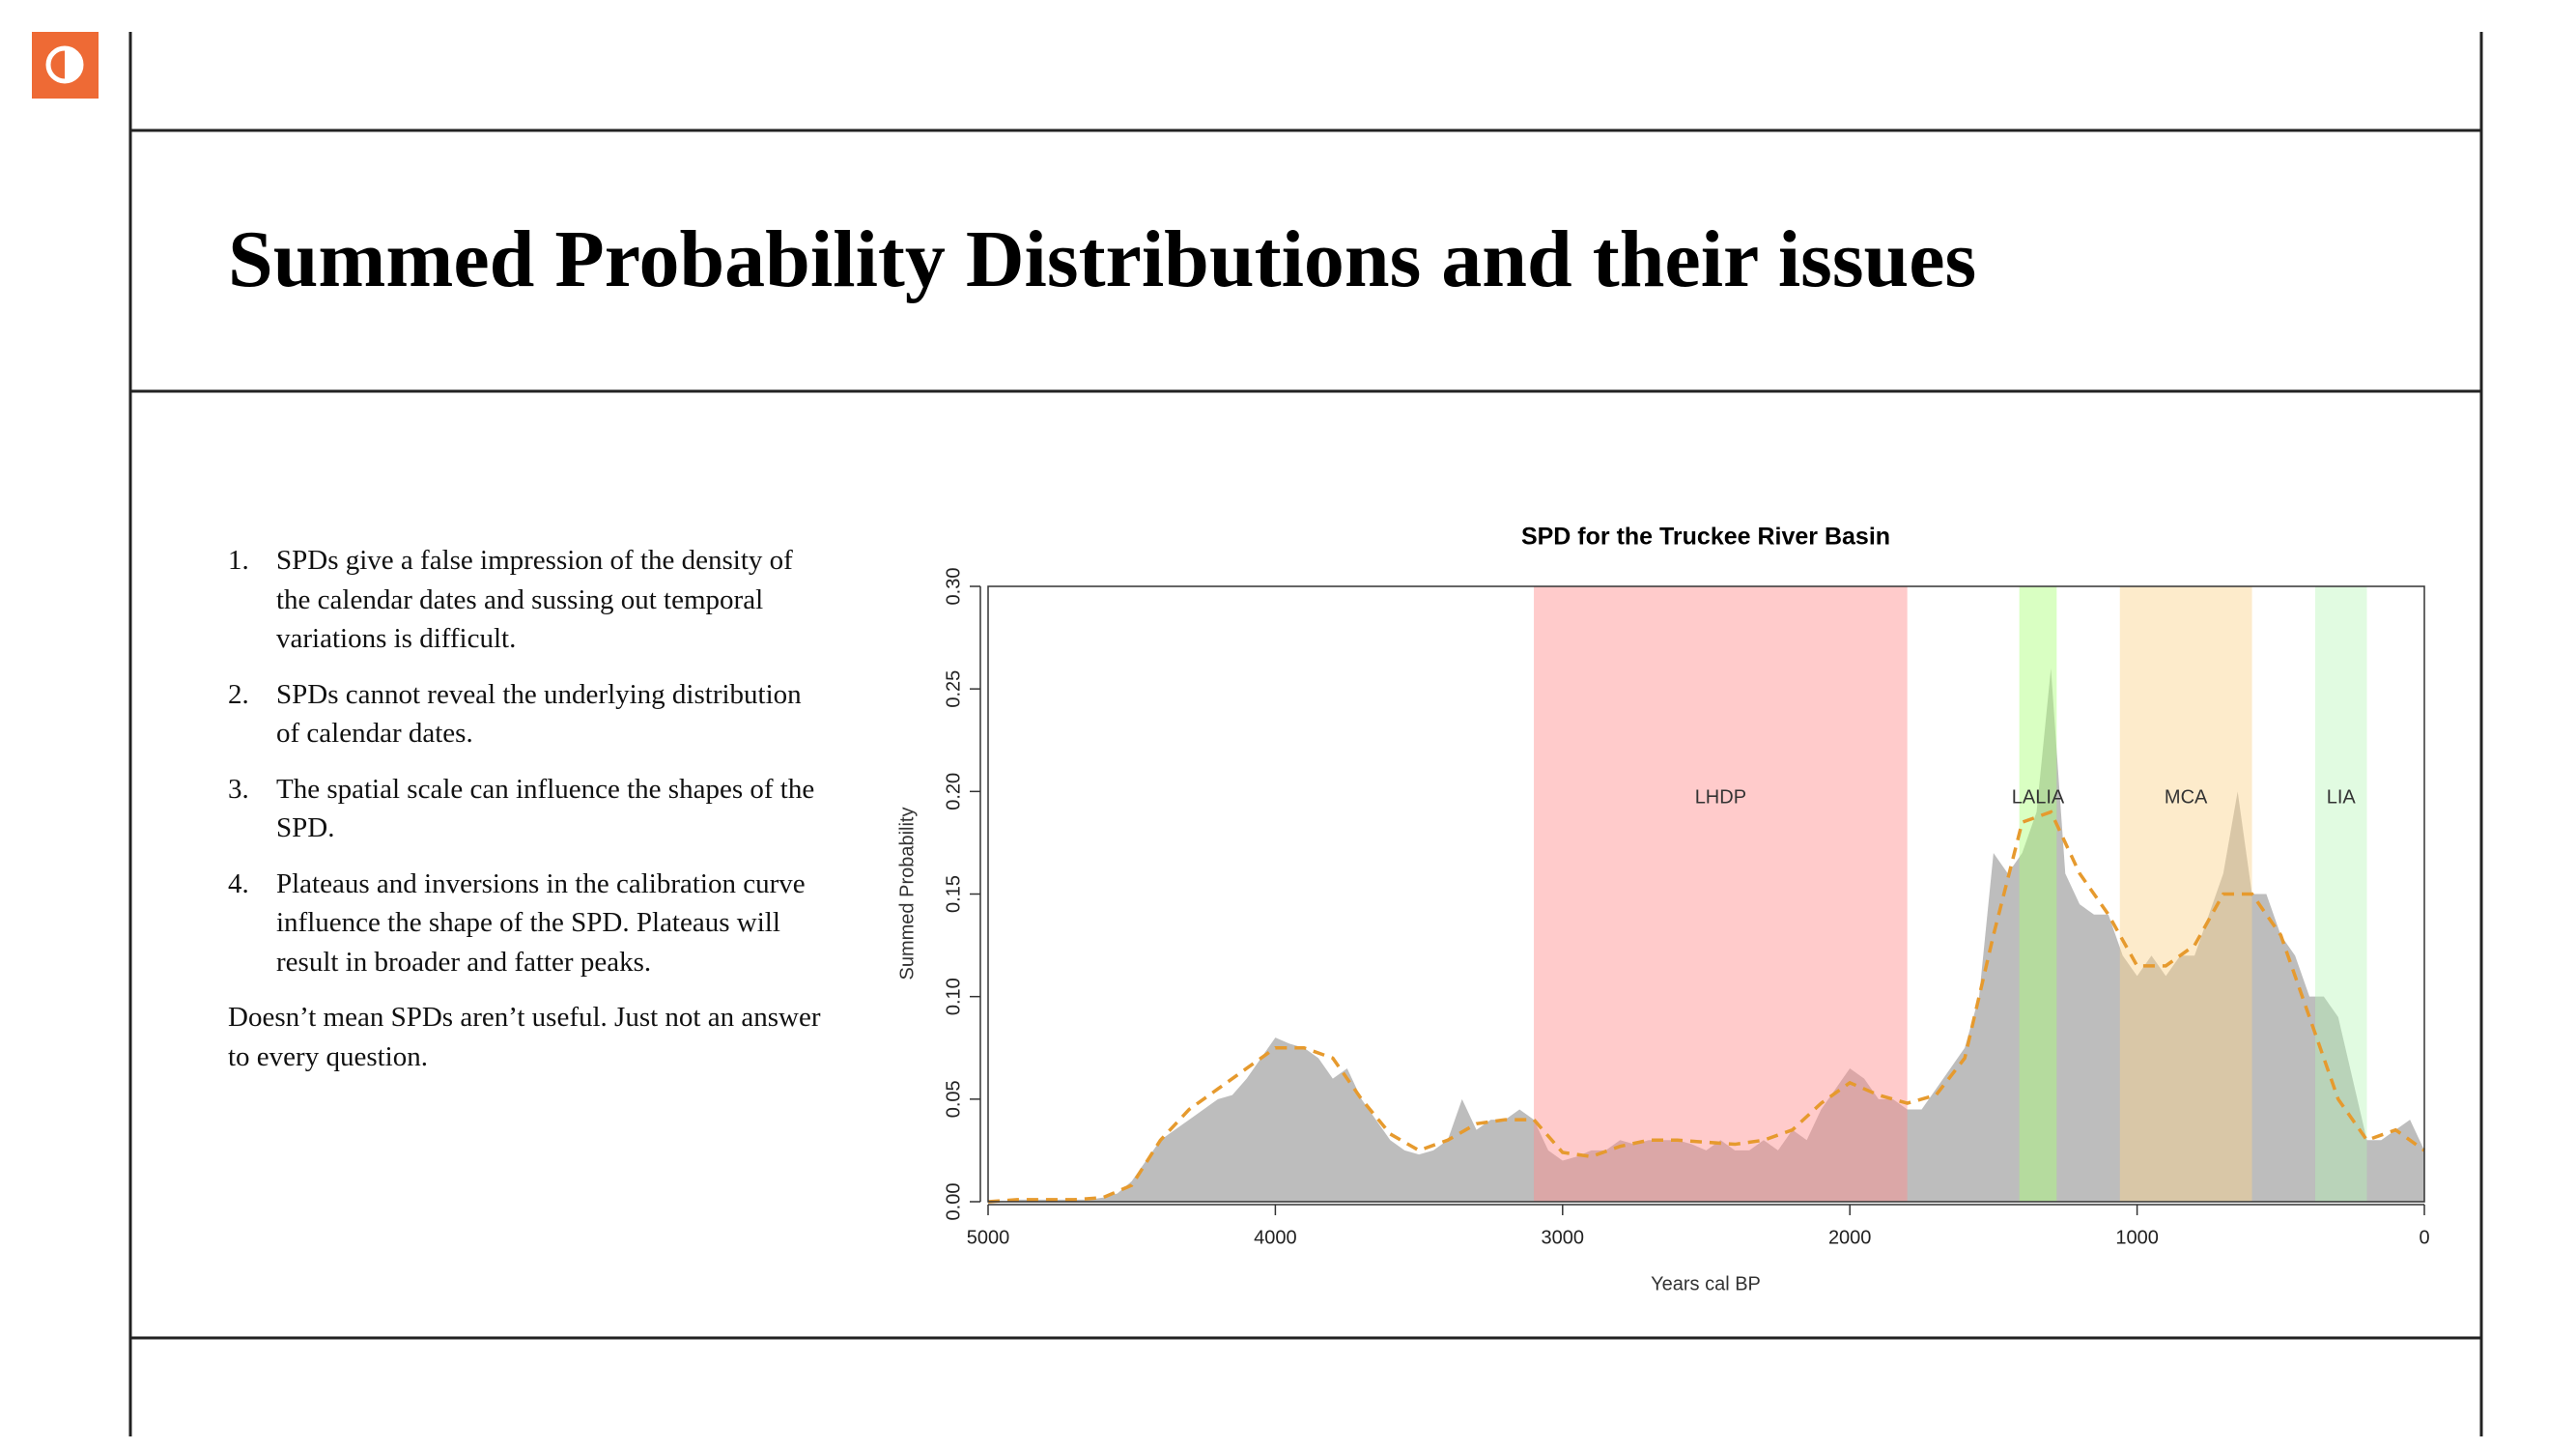 Image resolution: width=2576 pixels, height=1449 pixels. Describe the element at coordinates (1850, 1237) in the screenshot. I see `x-tick-label: 2000` at that location.